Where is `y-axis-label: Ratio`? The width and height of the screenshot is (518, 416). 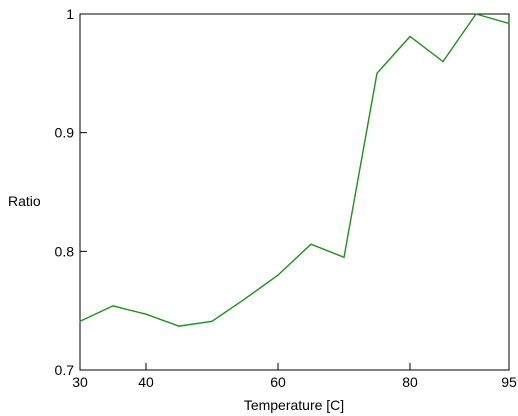
y-axis-label: Ratio is located at coordinates (24, 201).